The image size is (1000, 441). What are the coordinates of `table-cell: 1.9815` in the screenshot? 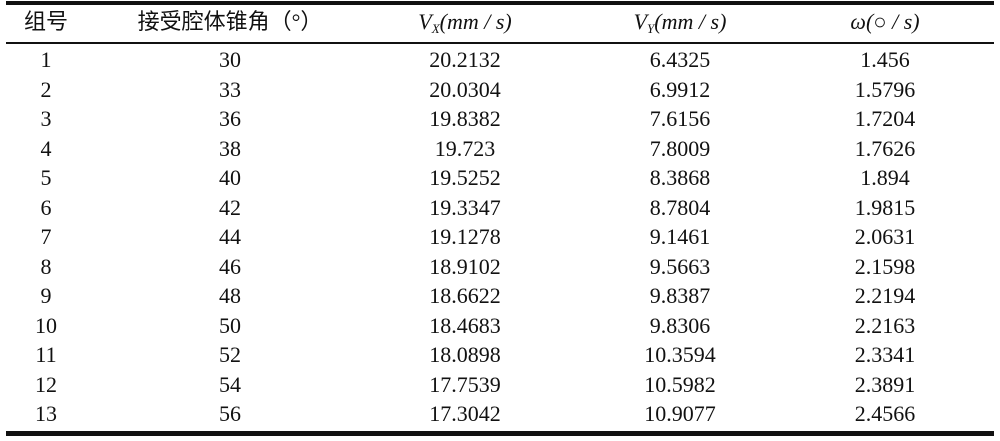 It's located at (885, 208).